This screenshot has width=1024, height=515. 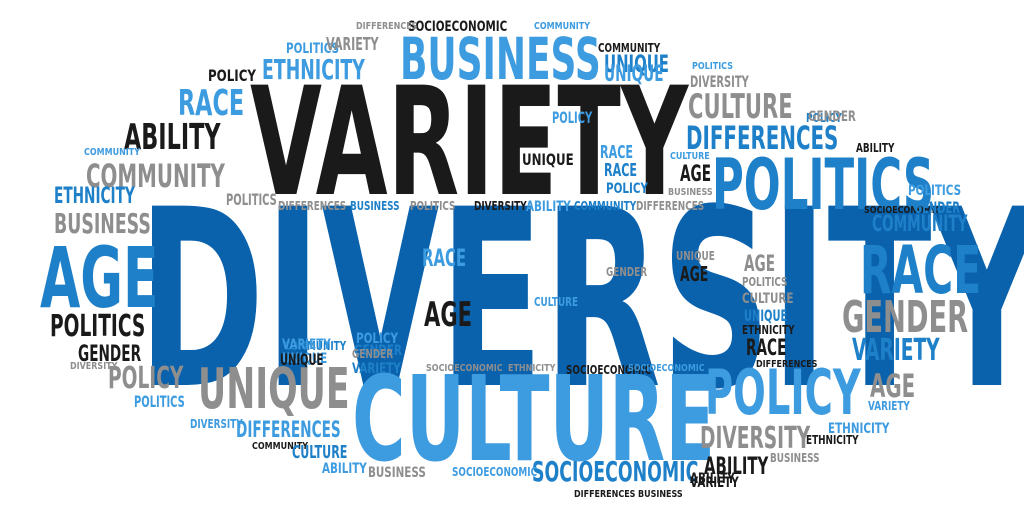 What do you see at coordinates (94, 366) in the screenshot?
I see `word-diversity-80: DIVERSITY` at bounding box center [94, 366].